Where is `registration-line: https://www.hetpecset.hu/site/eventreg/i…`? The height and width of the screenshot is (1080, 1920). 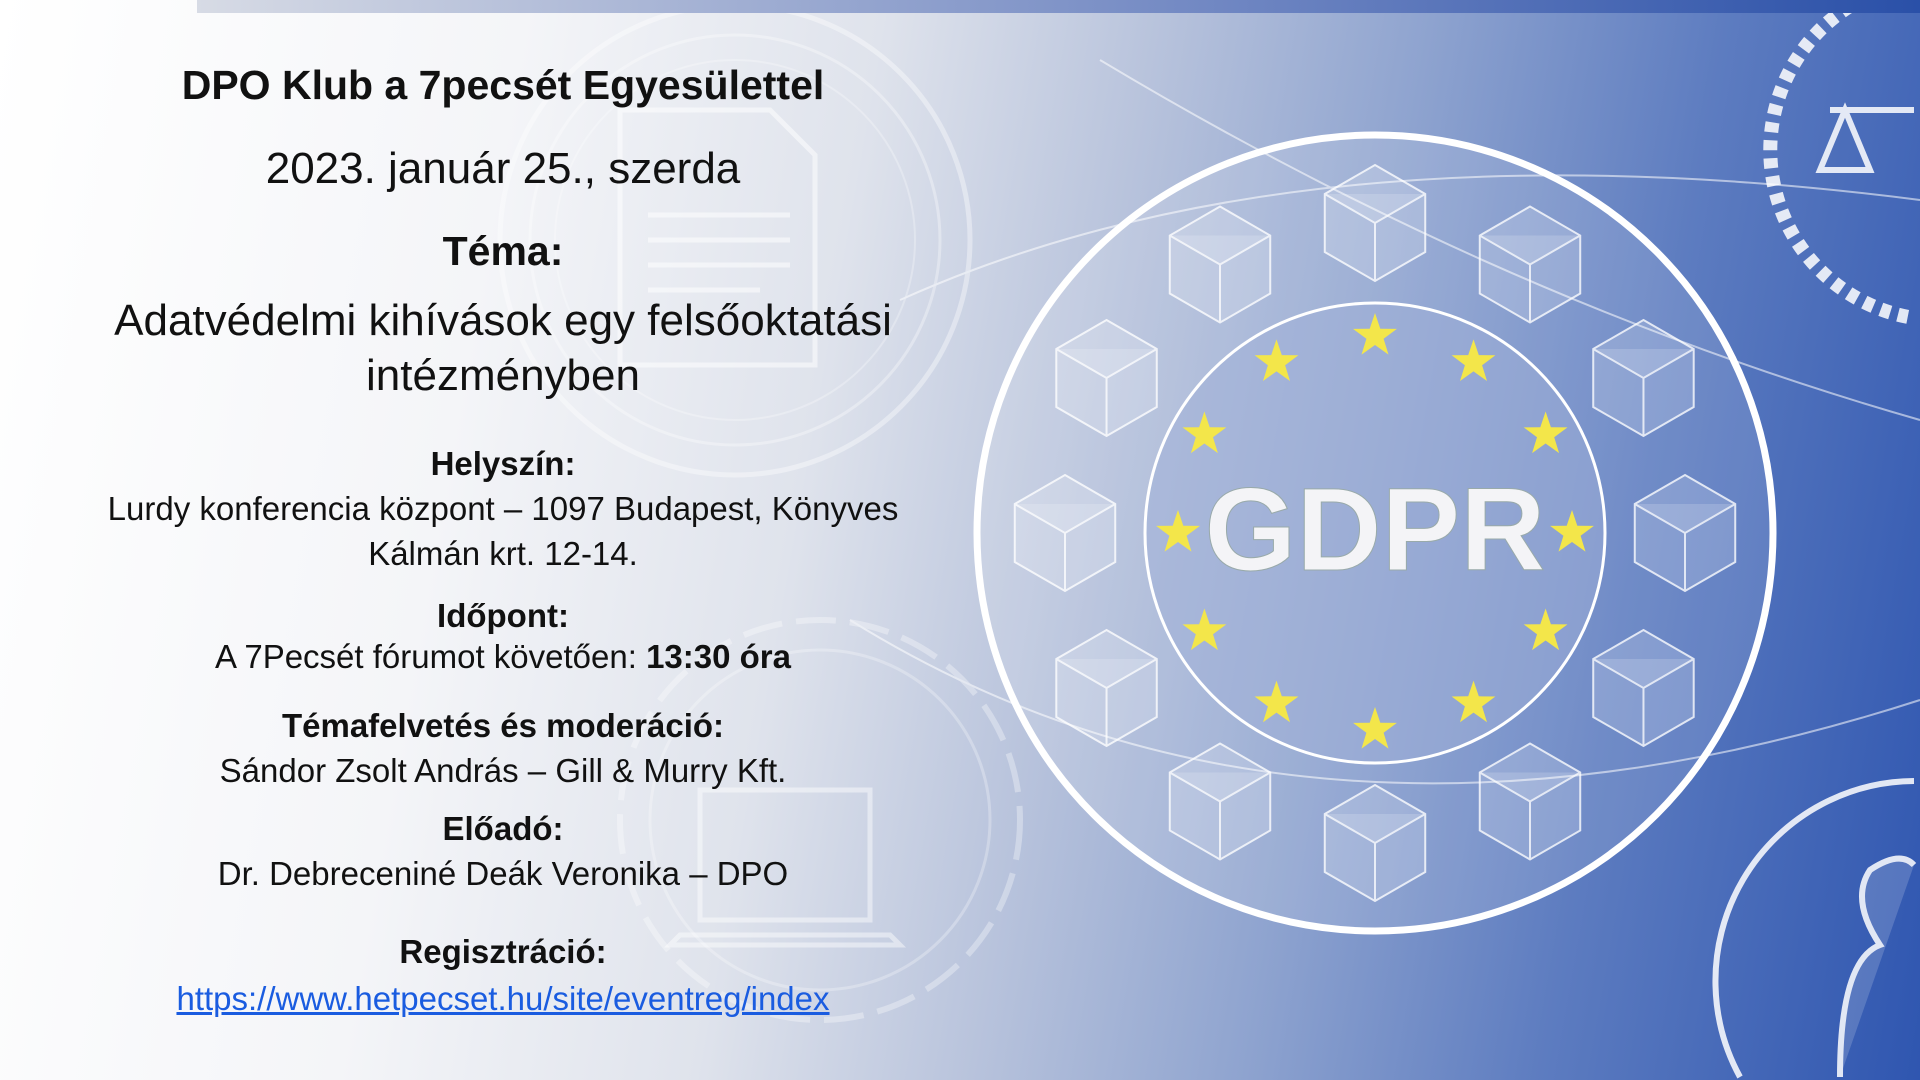
registration-line: https://www.hetpecset.hu/site/eventreg/i… is located at coordinates (503, 999).